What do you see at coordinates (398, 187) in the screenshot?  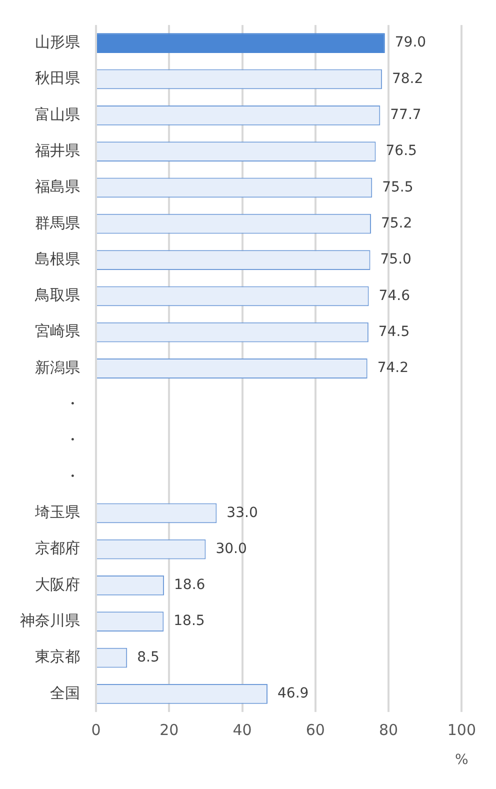 I see `data-label: 75.5` at bounding box center [398, 187].